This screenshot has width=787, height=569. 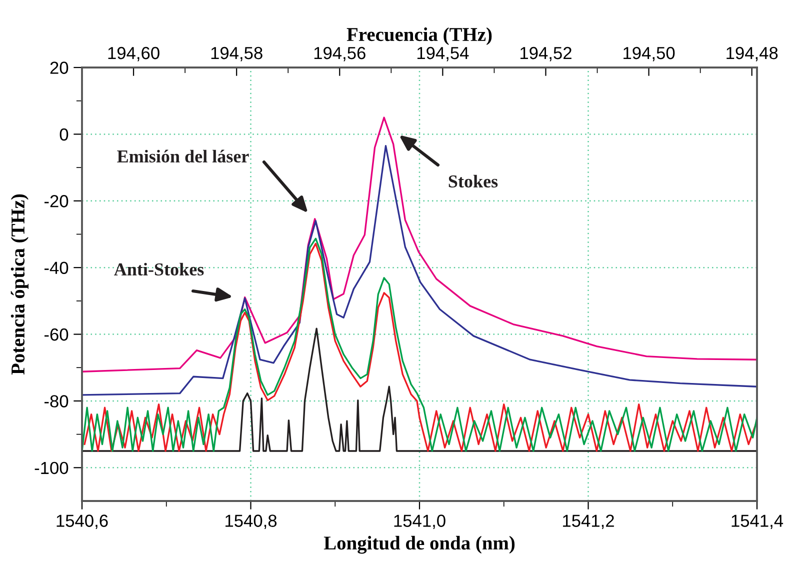 I want to click on y-axis-title: Potencia óptica (THz), so click(x=19, y=284).